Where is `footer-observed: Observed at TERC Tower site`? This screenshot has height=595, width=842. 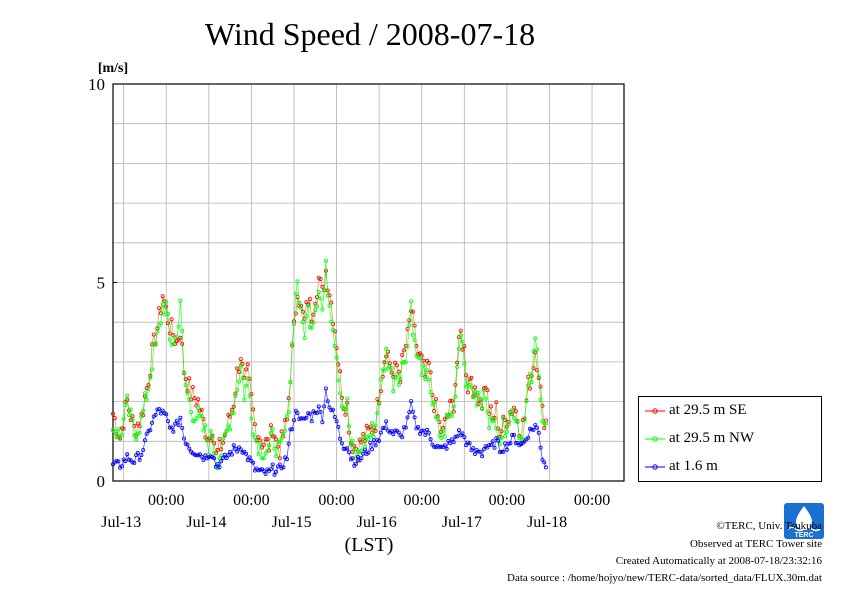
footer-observed: Observed at TERC Tower site is located at coordinates (755, 544).